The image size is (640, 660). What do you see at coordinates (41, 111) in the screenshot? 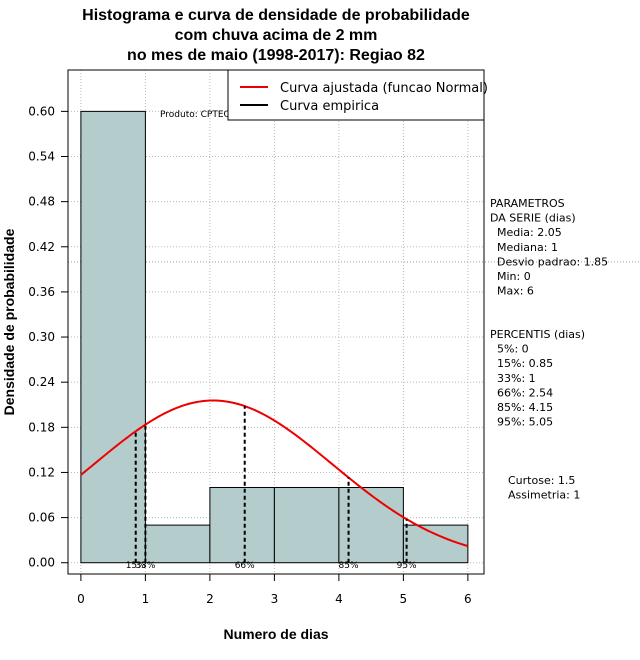
I see `y-tick-label: 0.60` at bounding box center [41, 111].